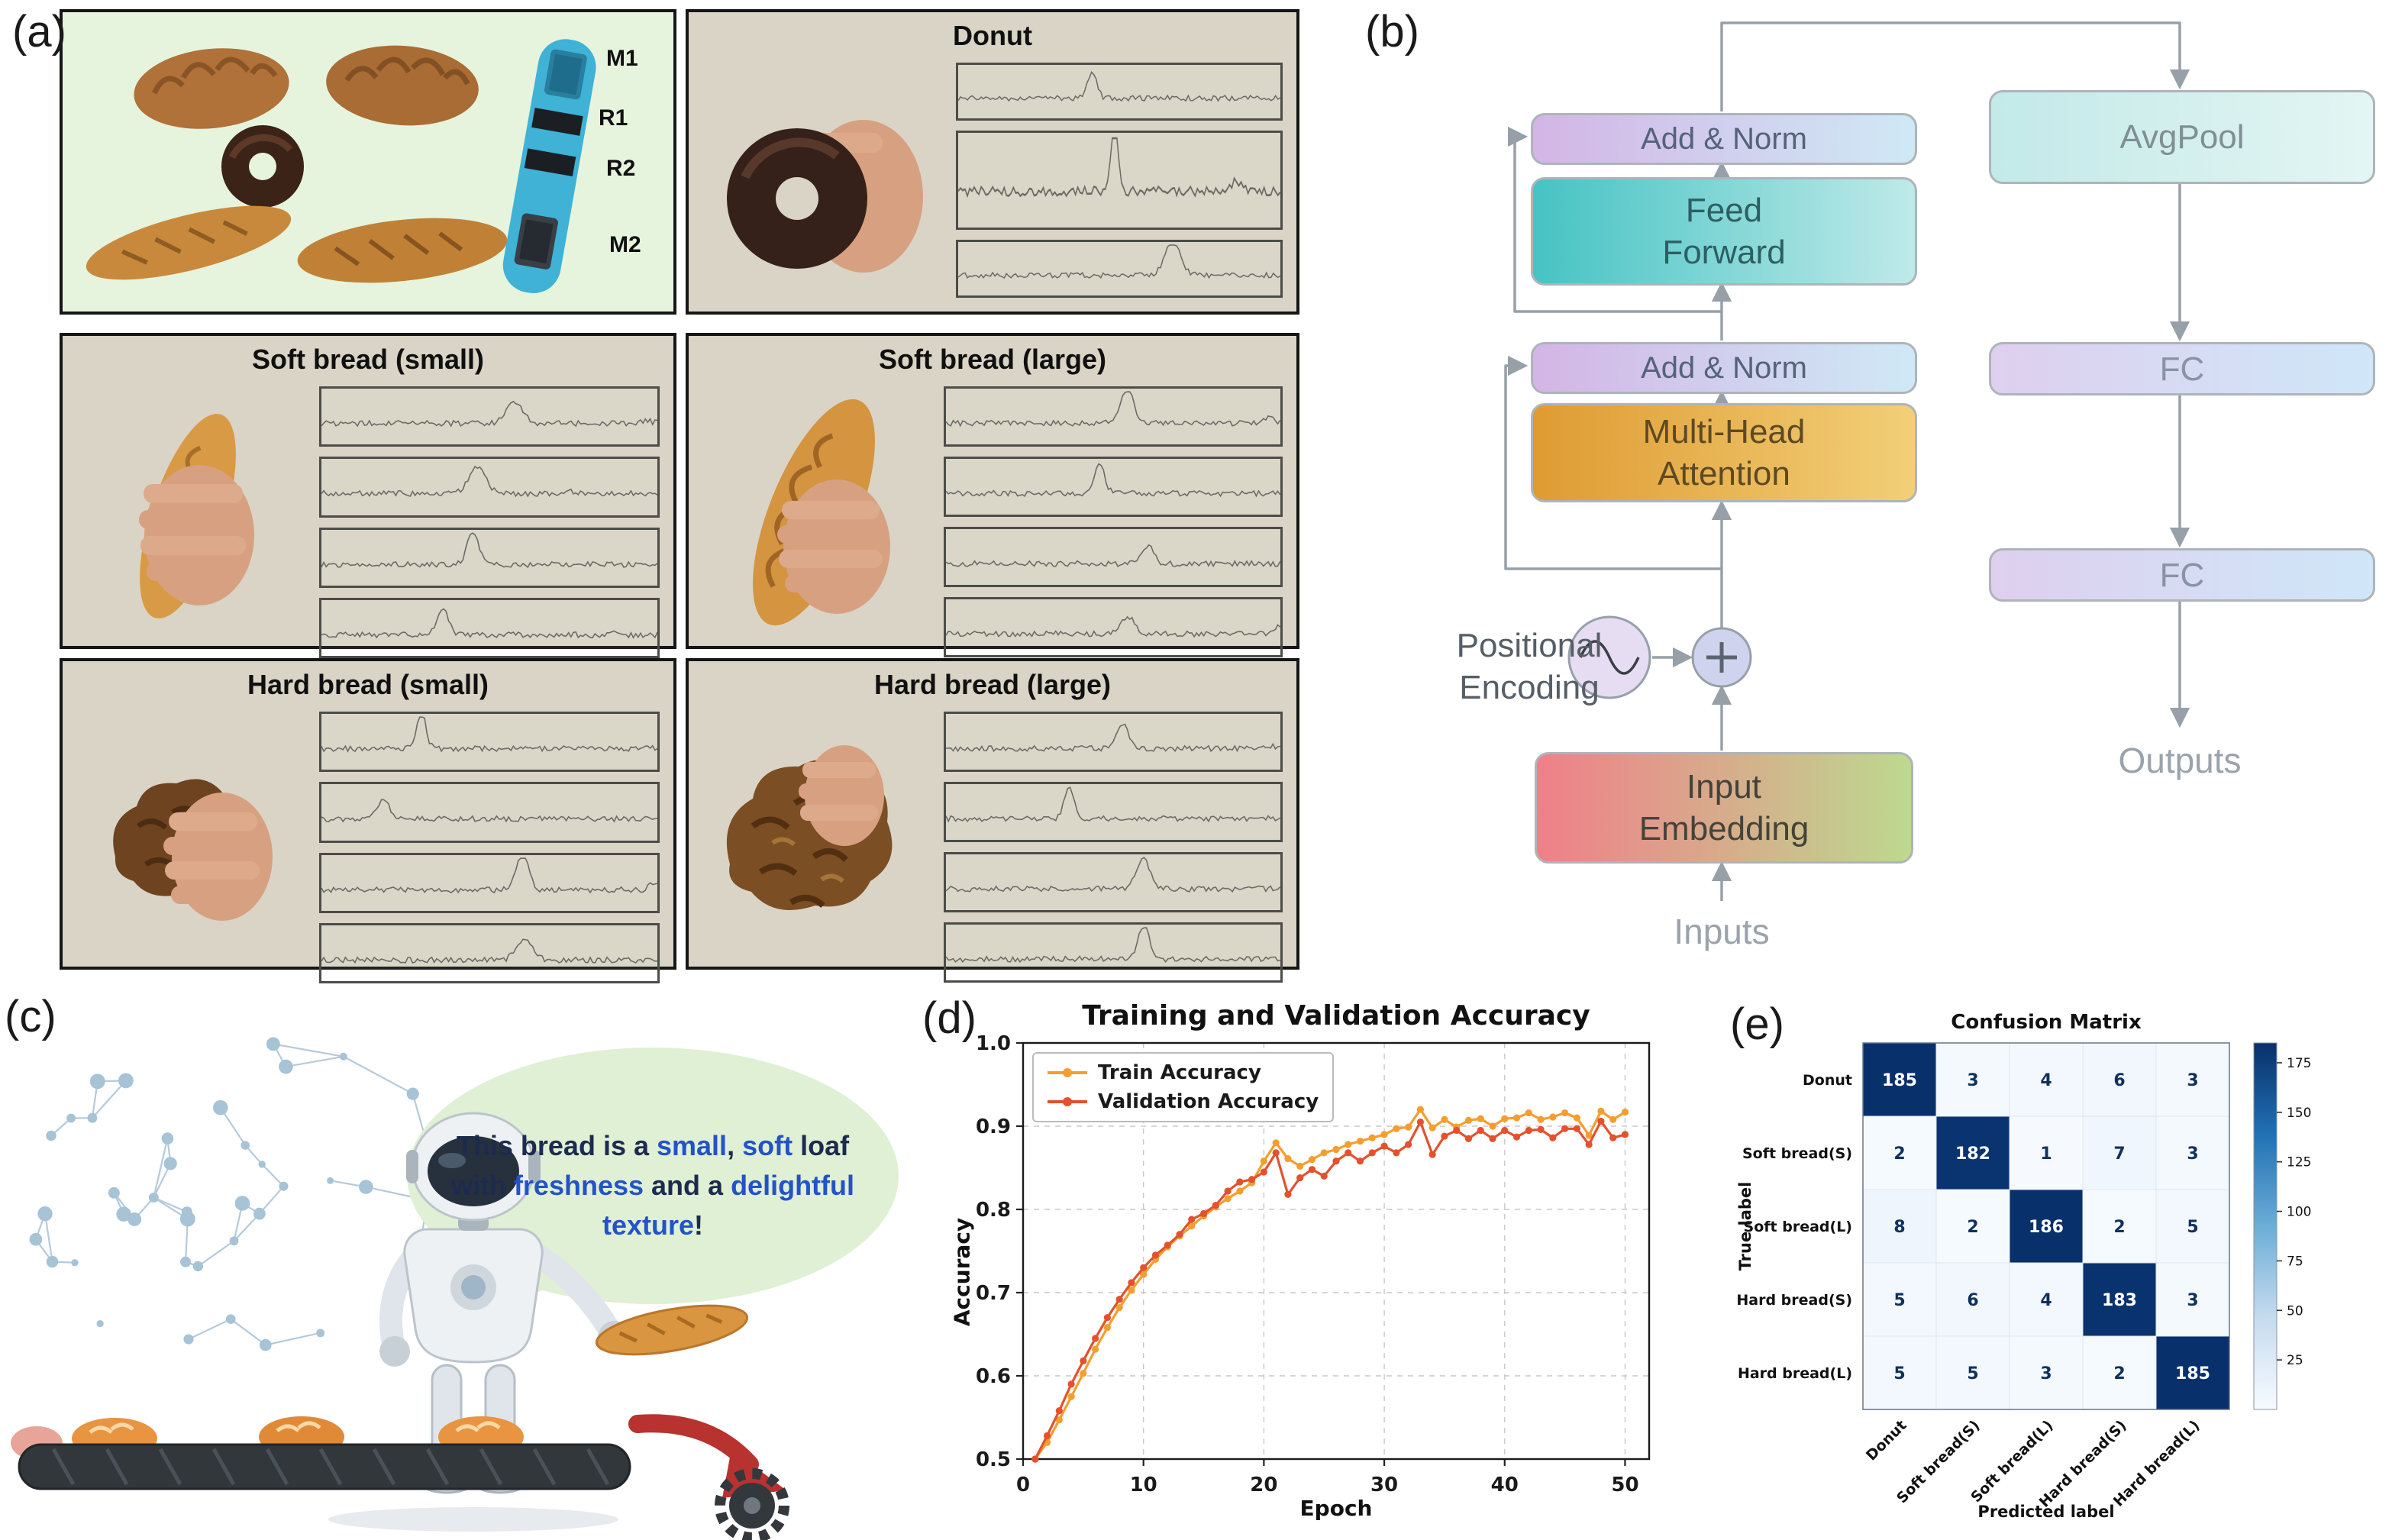 This screenshot has height=1540, width=2405. I want to click on svg-text: Donut, so click(1886, 1440).